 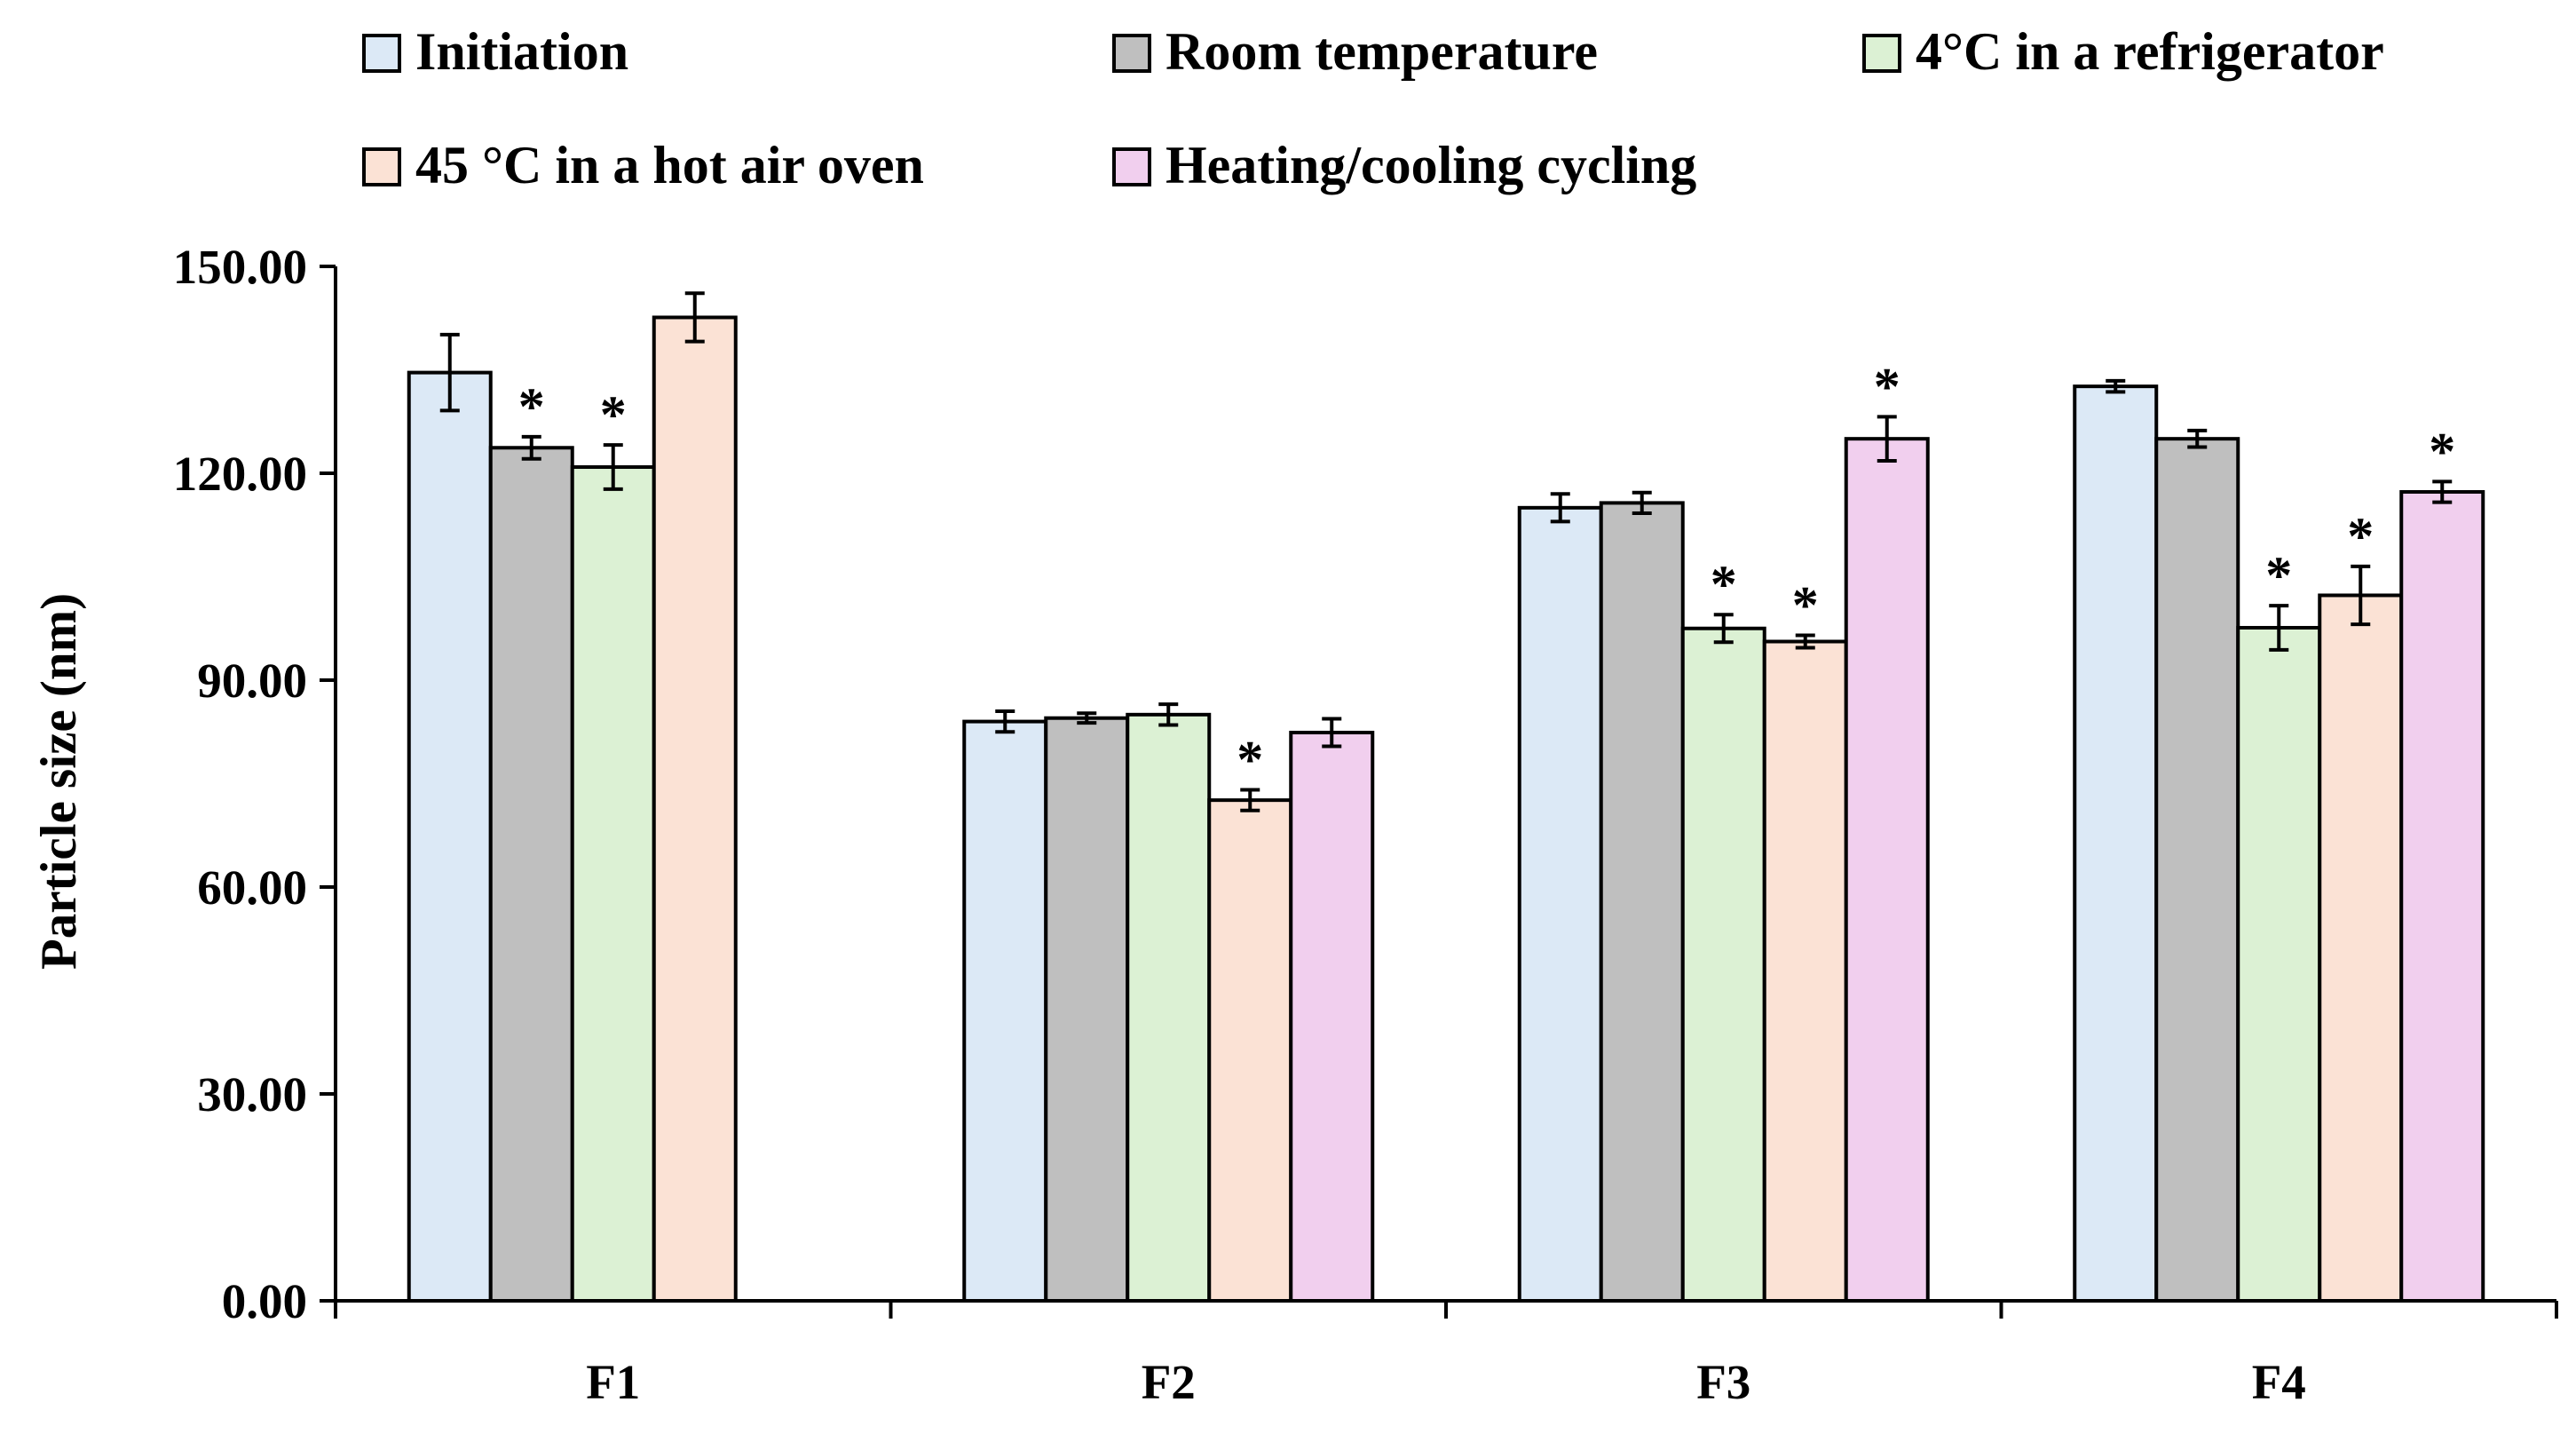 What do you see at coordinates (2279, 1382) in the screenshot?
I see `x-tick-label-f4: F4` at bounding box center [2279, 1382].